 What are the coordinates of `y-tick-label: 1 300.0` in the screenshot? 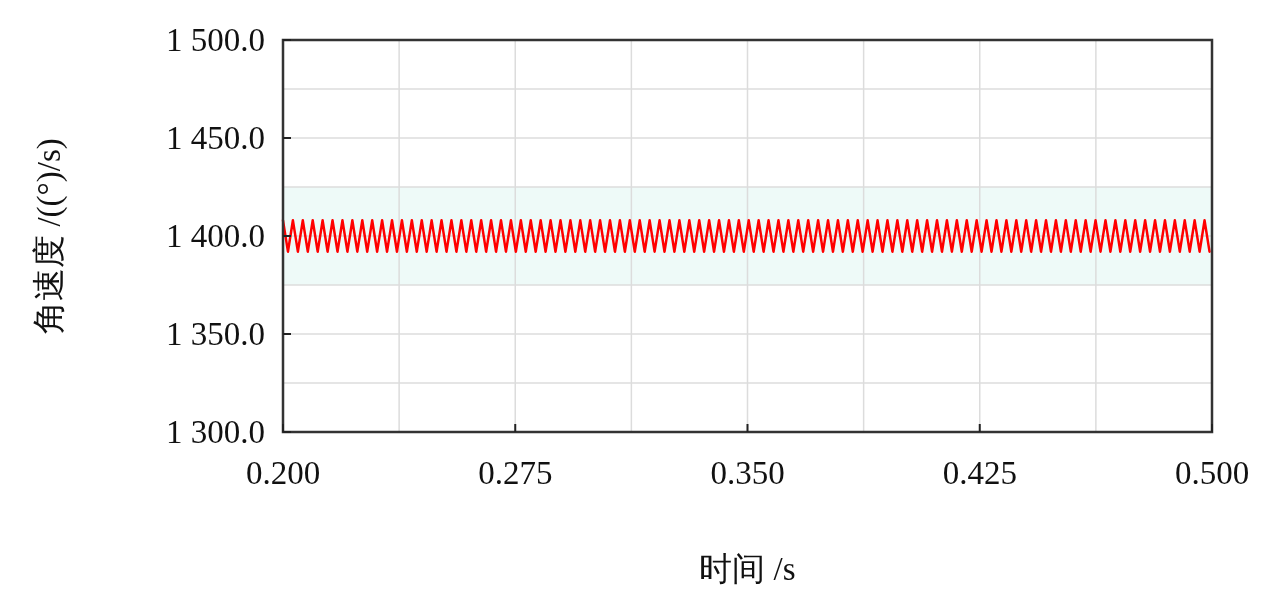 It's located at (215, 432).